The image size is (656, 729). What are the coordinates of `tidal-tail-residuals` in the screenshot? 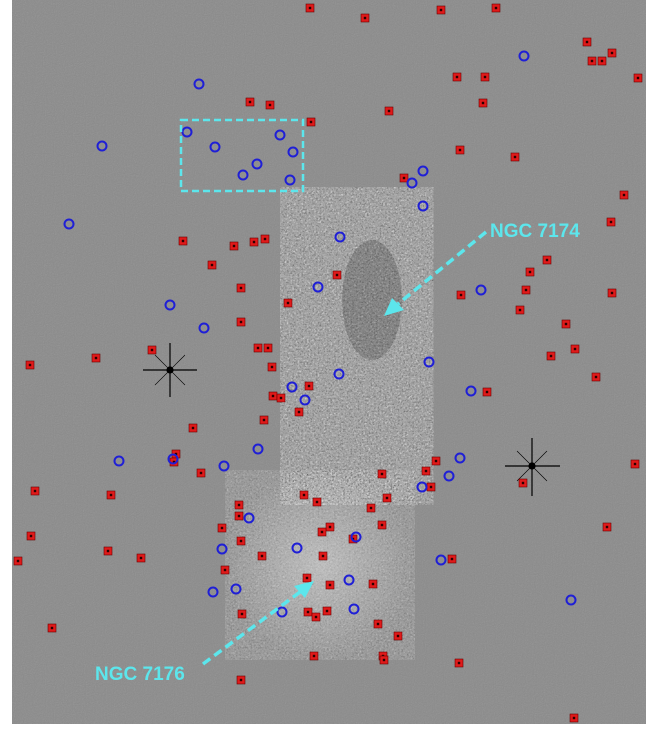 It's located at (357, 346).